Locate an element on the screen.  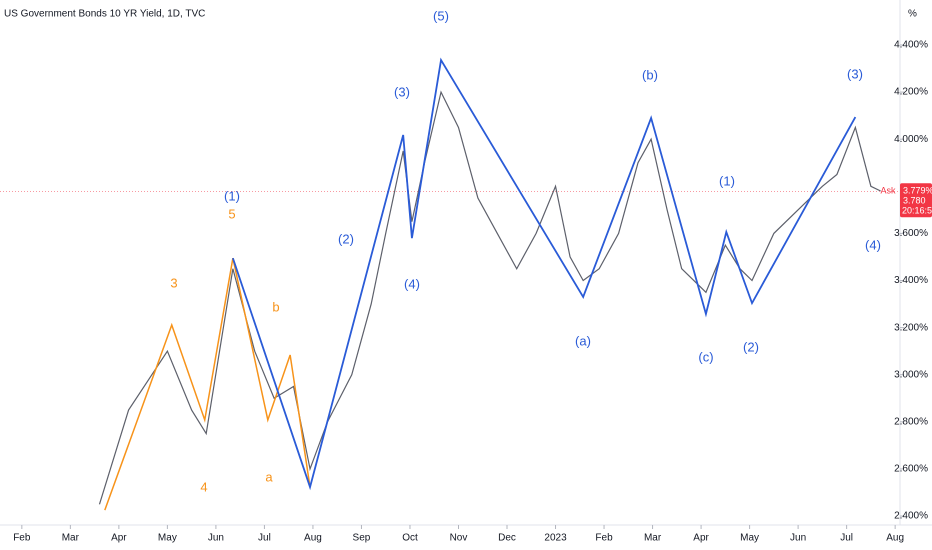
price-tag-value: 3.779% is located at coordinates (917, 191).